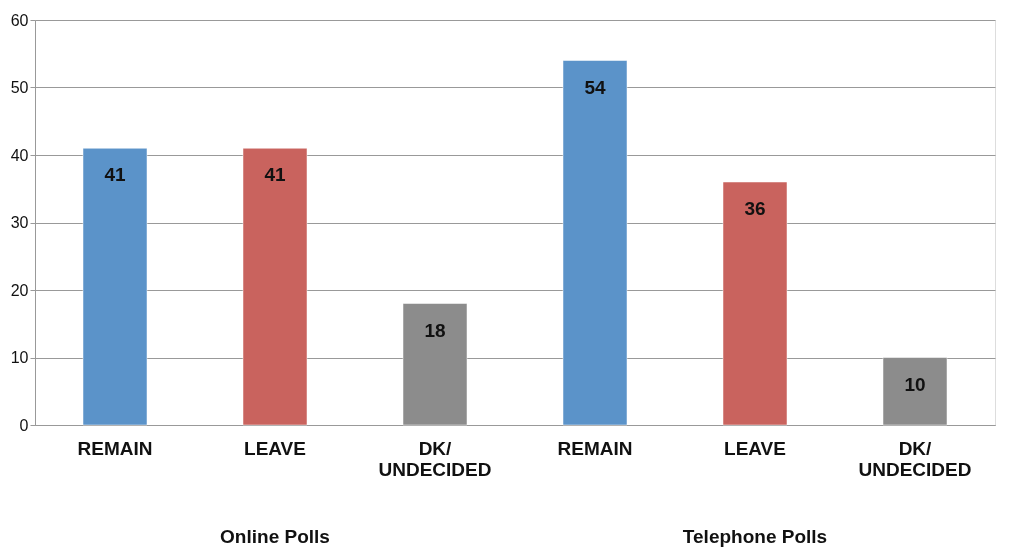  I want to click on data-label: 18, so click(435, 330).